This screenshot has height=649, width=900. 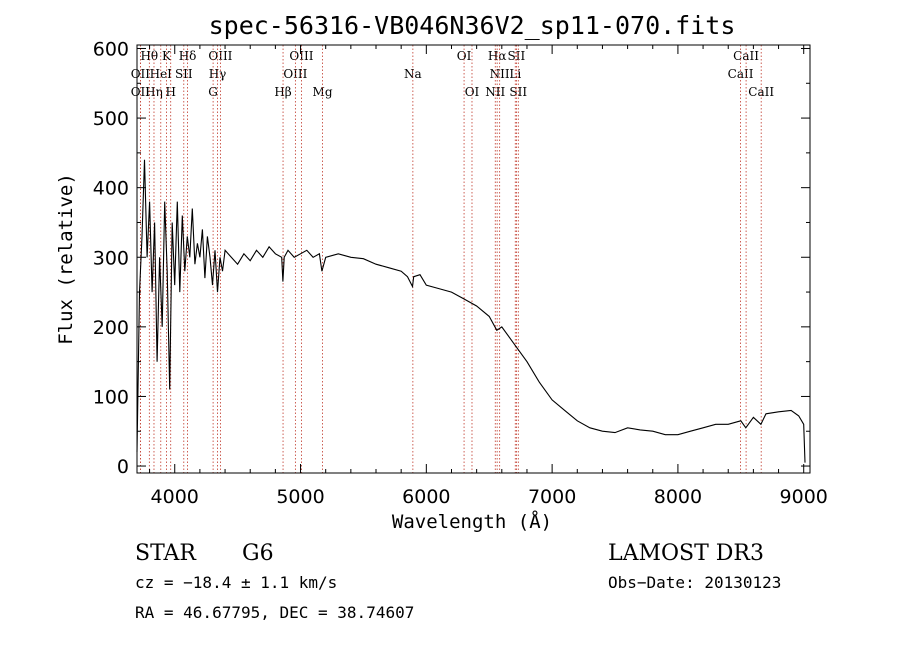 I want to click on survey-name: LAMOST DR3, so click(x=686, y=553).